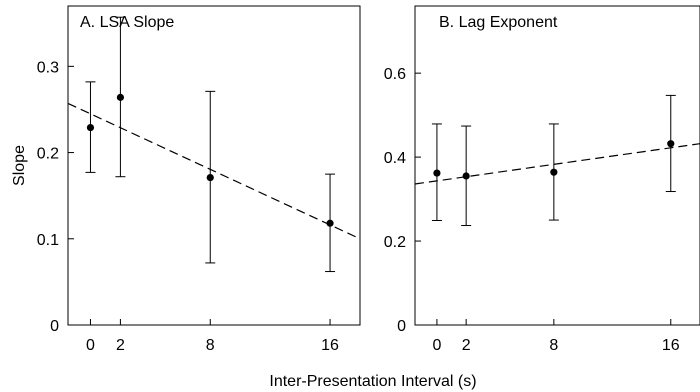 Image resolution: width=700 pixels, height=392 pixels. What do you see at coordinates (127, 22) in the screenshot?
I see `a-panel-title: A. LSA Slope` at bounding box center [127, 22].